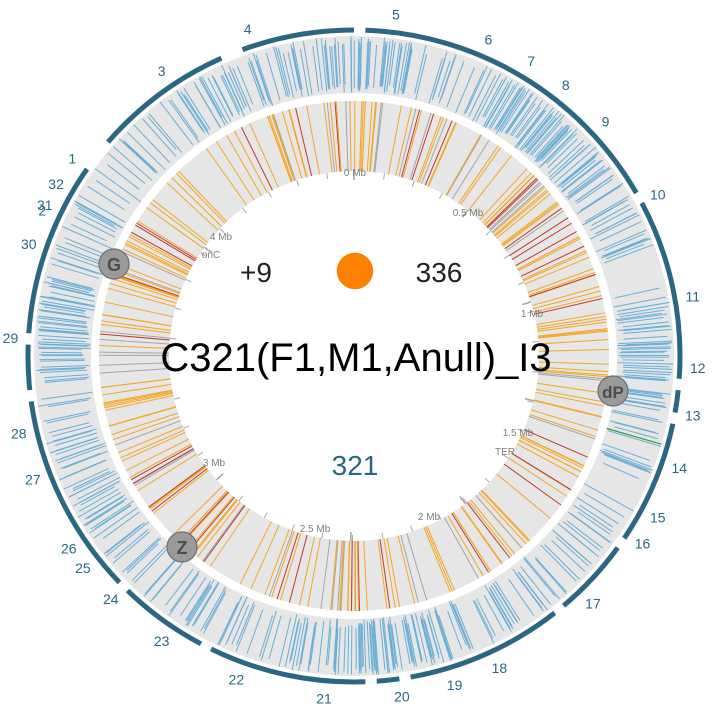 This screenshot has height=709, width=717. Describe the element at coordinates (676, 401) in the screenshot. I see `segment-arc` at that location.